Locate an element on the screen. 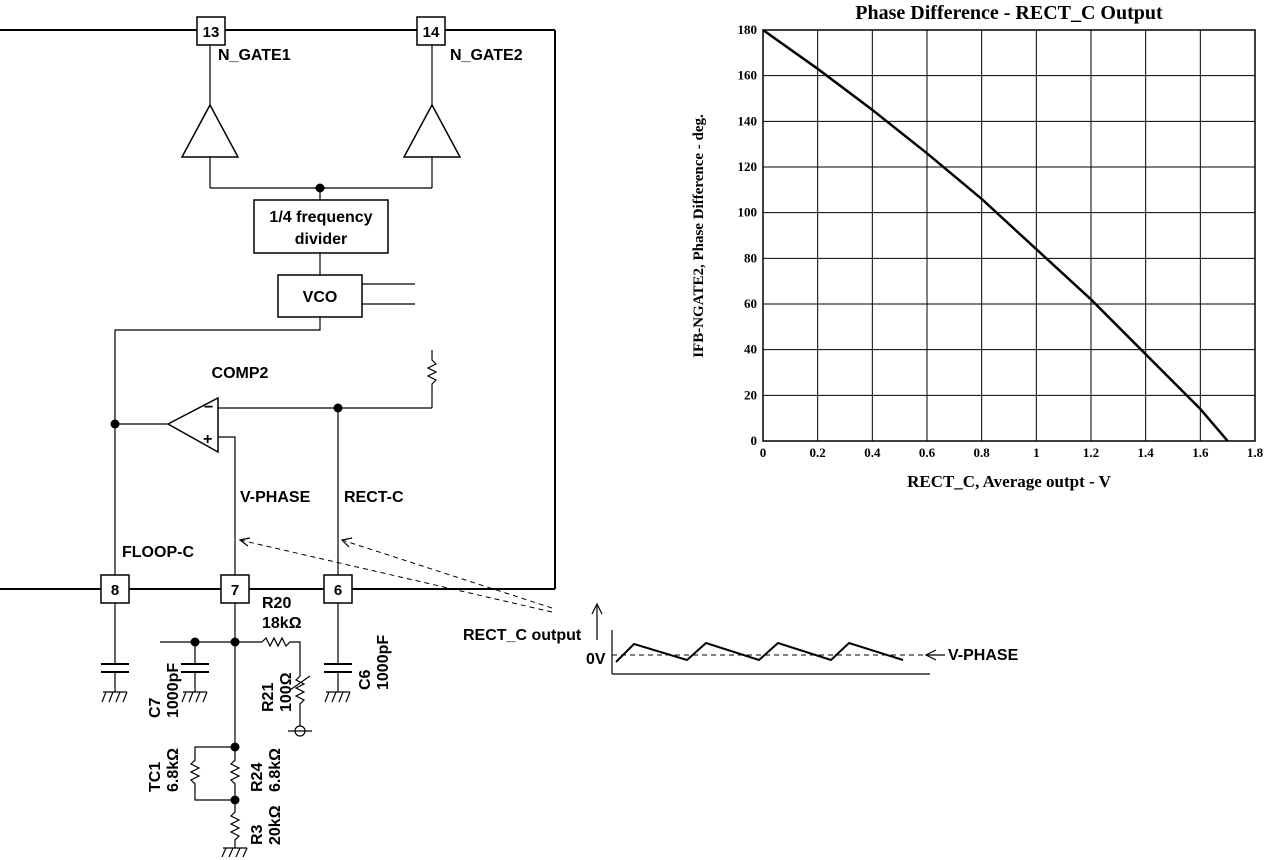  x-tick-label: 0.6 is located at coordinates (927, 452).